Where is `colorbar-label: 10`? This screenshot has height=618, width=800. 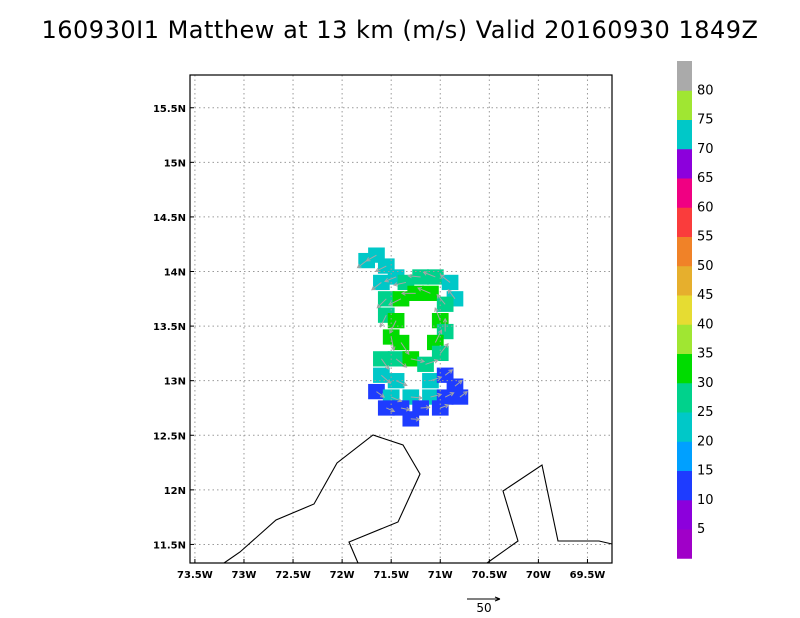
colorbar-label: 10 is located at coordinates (705, 500).